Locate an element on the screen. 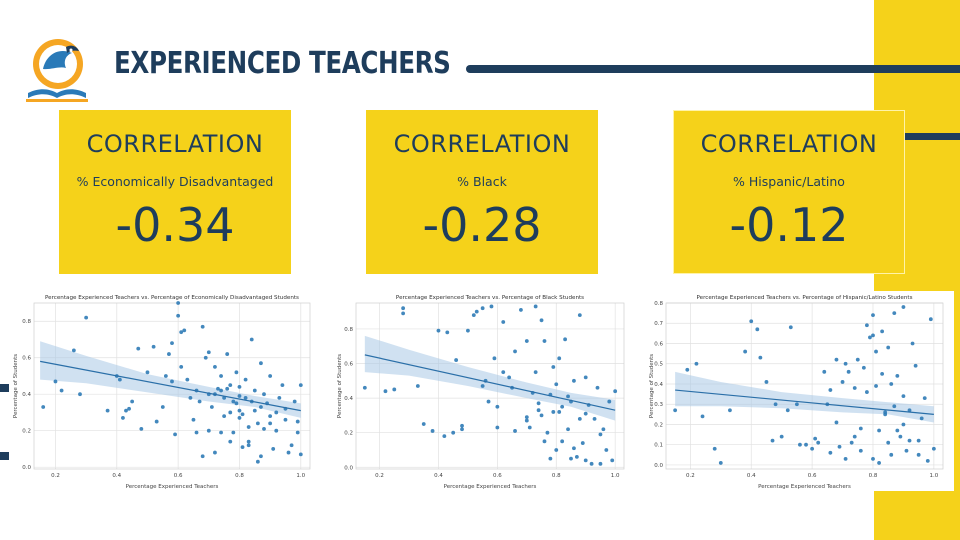  y-tick-label: 0.2 is located at coordinates (348, 434).